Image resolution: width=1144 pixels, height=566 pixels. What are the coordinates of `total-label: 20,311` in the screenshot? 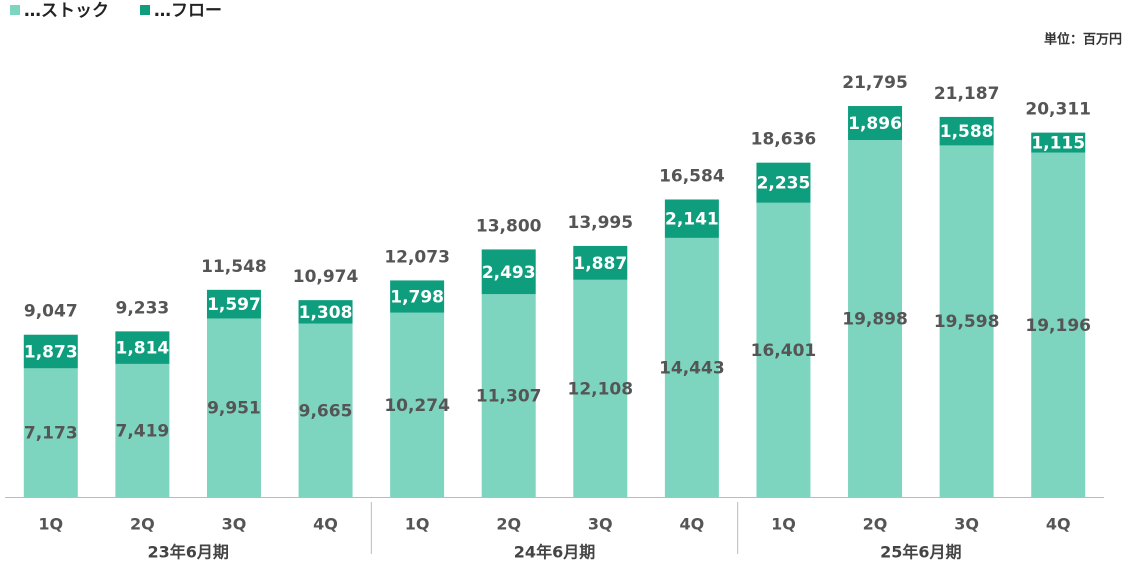 It's located at (1058, 110).